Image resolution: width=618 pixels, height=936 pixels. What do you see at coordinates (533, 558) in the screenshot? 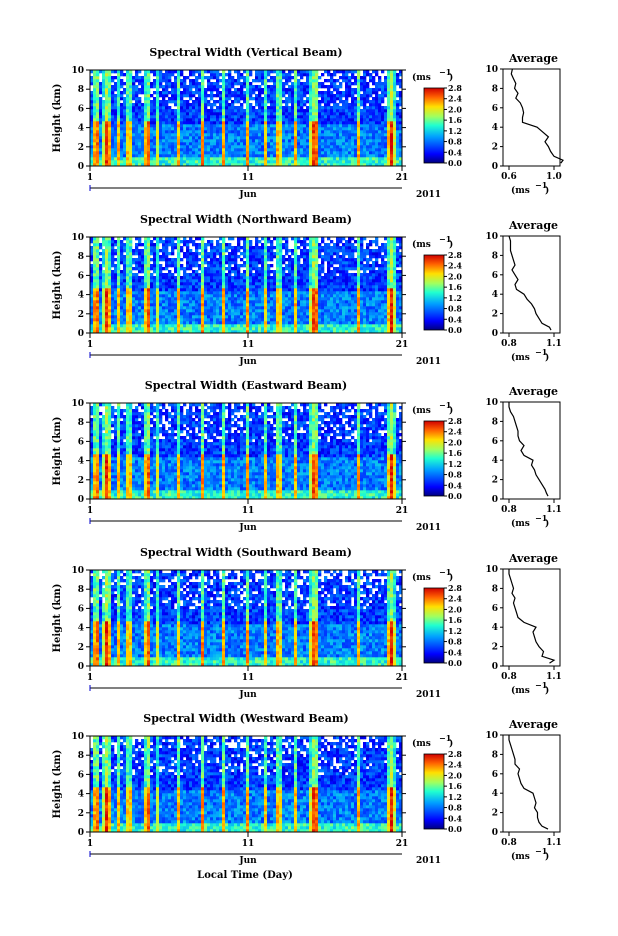
I see `average-title: Average` at bounding box center [533, 558].